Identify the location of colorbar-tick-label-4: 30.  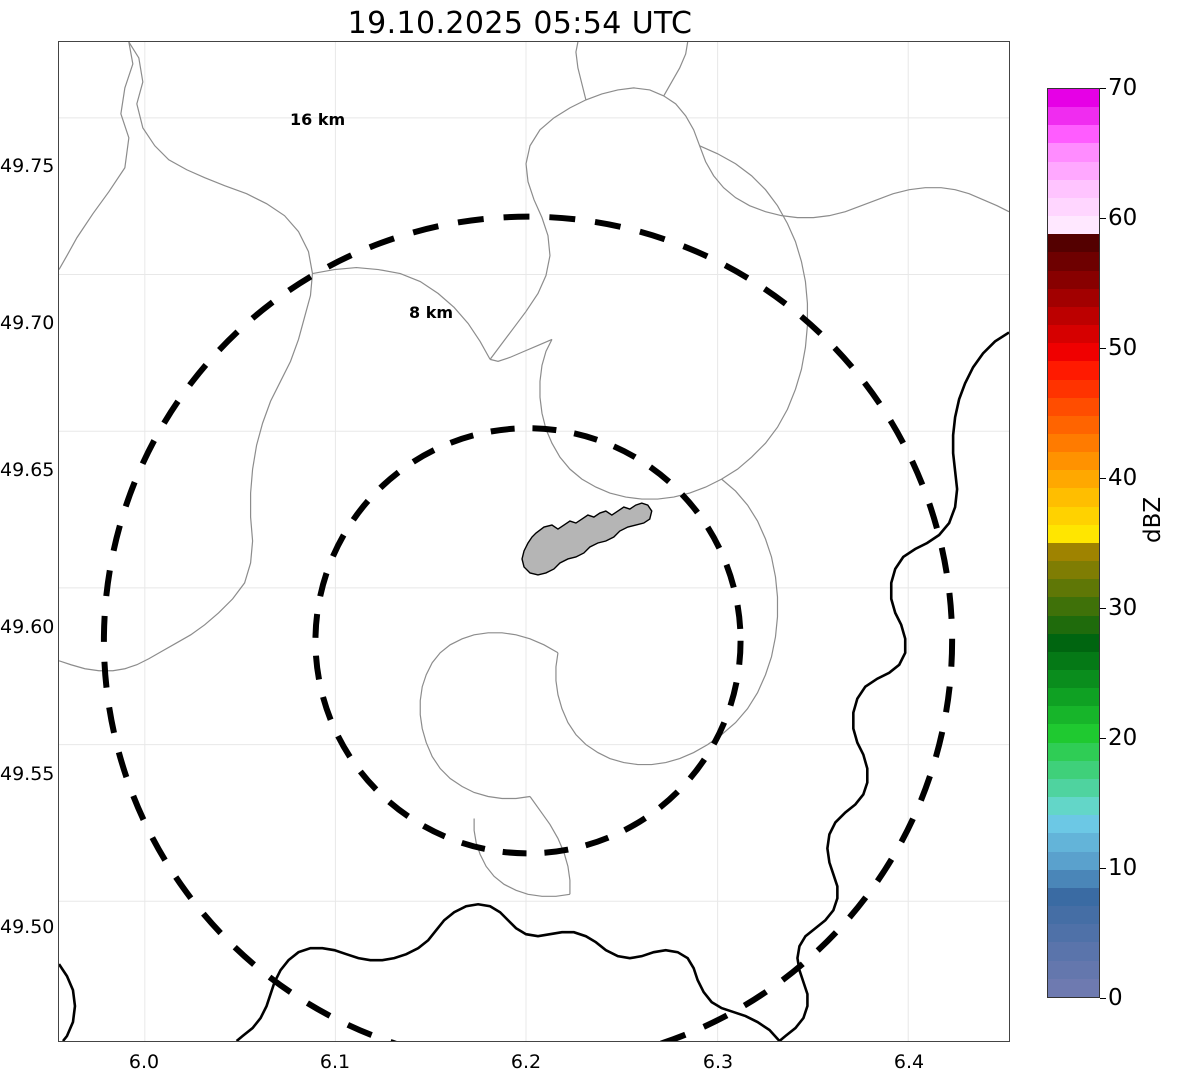
(1123, 608).